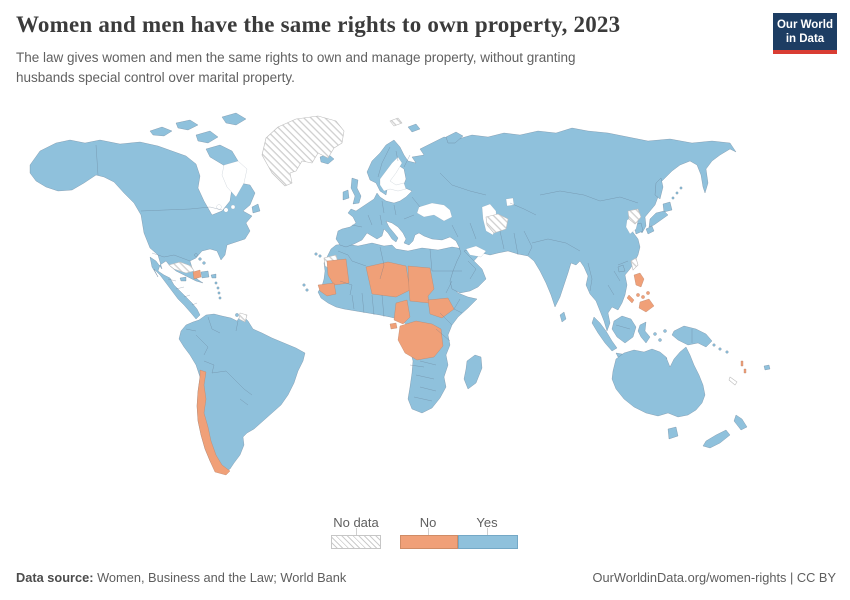 This screenshot has width=850, height=600. Describe the element at coordinates (142, 229) in the screenshot. I see `map-region-north-america` at that location.